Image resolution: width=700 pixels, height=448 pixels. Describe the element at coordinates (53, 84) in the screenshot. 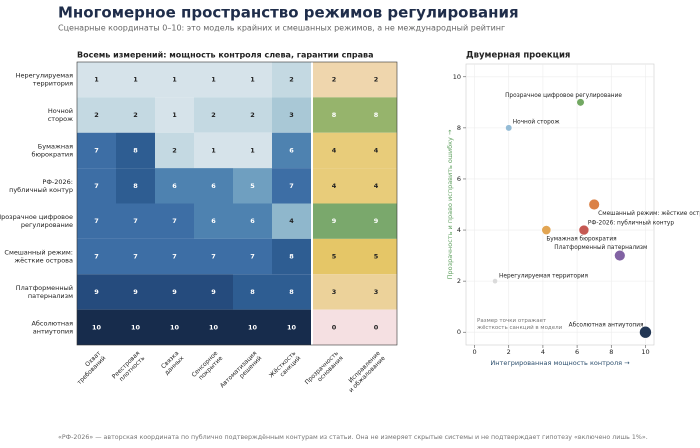

I see `row-label: территория` at that location.